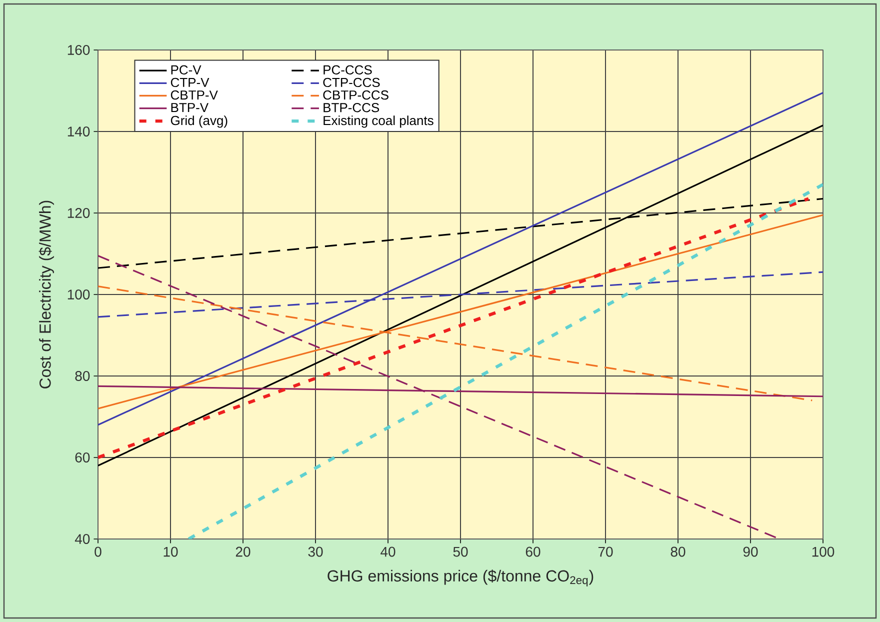 The width and height of the screenshot is (880, 622). I want to click on x-tick-label: 40, so click(388, 551).